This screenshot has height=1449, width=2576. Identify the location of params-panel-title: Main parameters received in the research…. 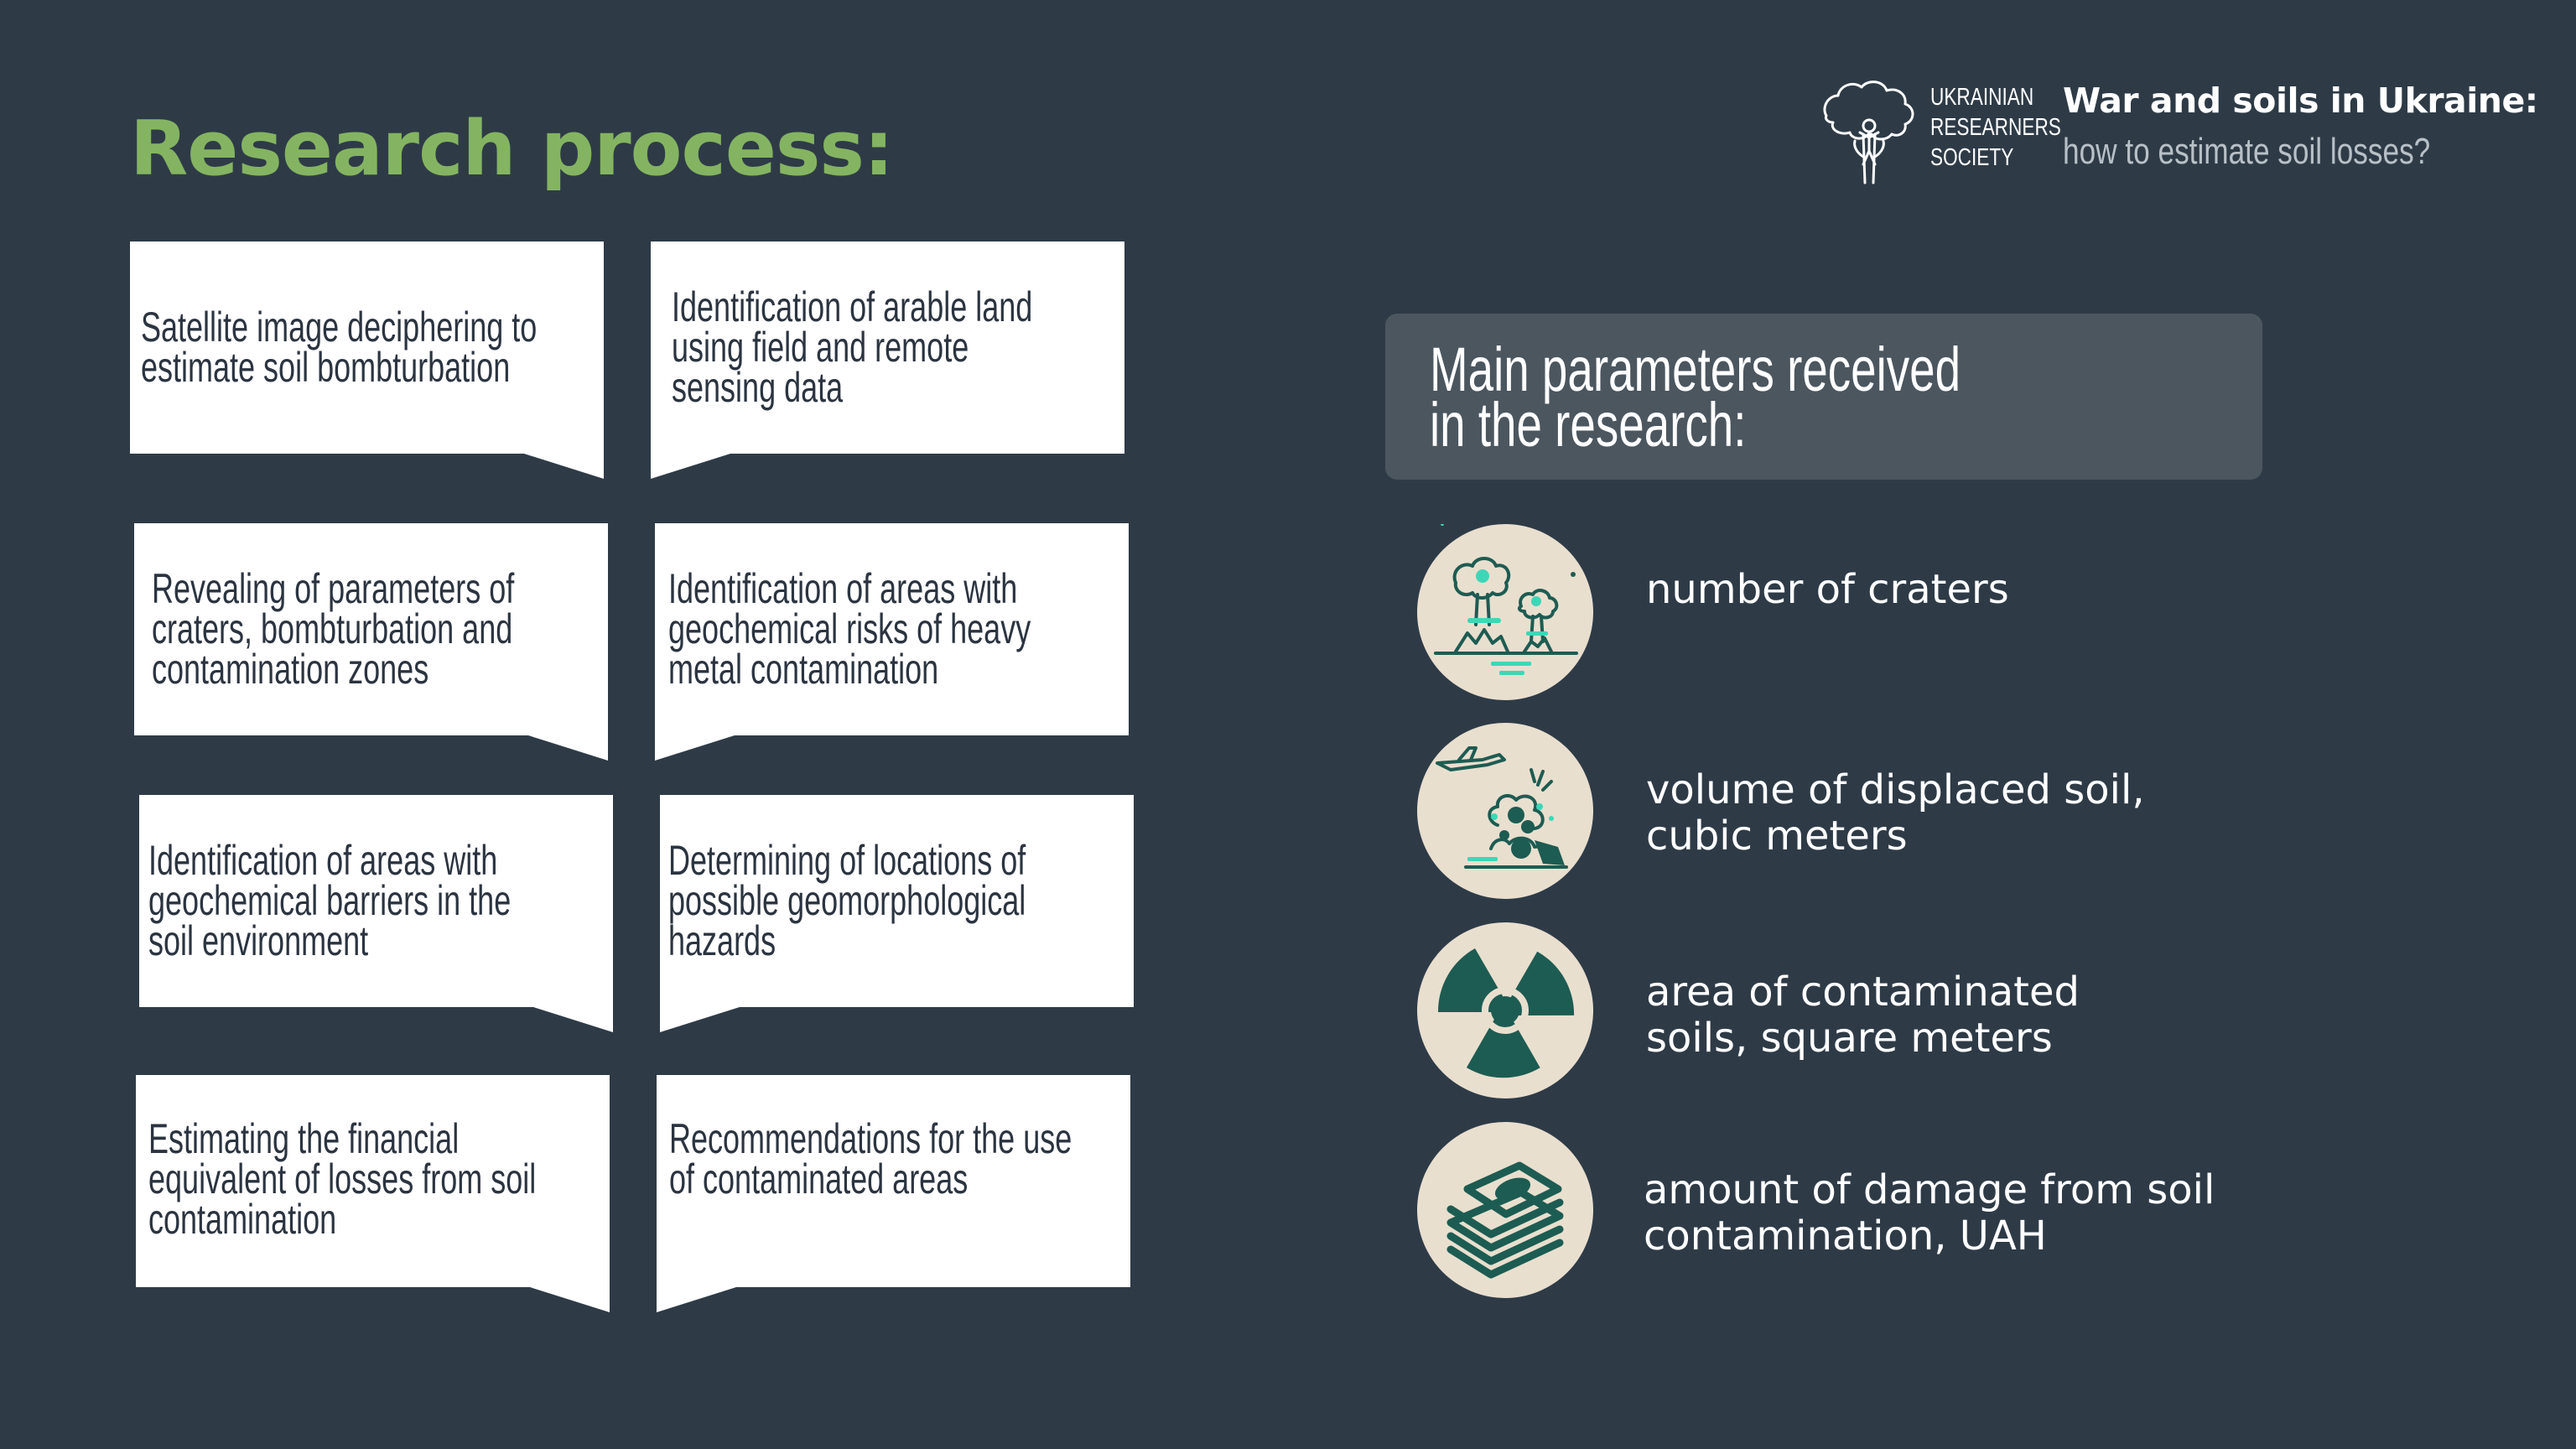
(1695, 397).